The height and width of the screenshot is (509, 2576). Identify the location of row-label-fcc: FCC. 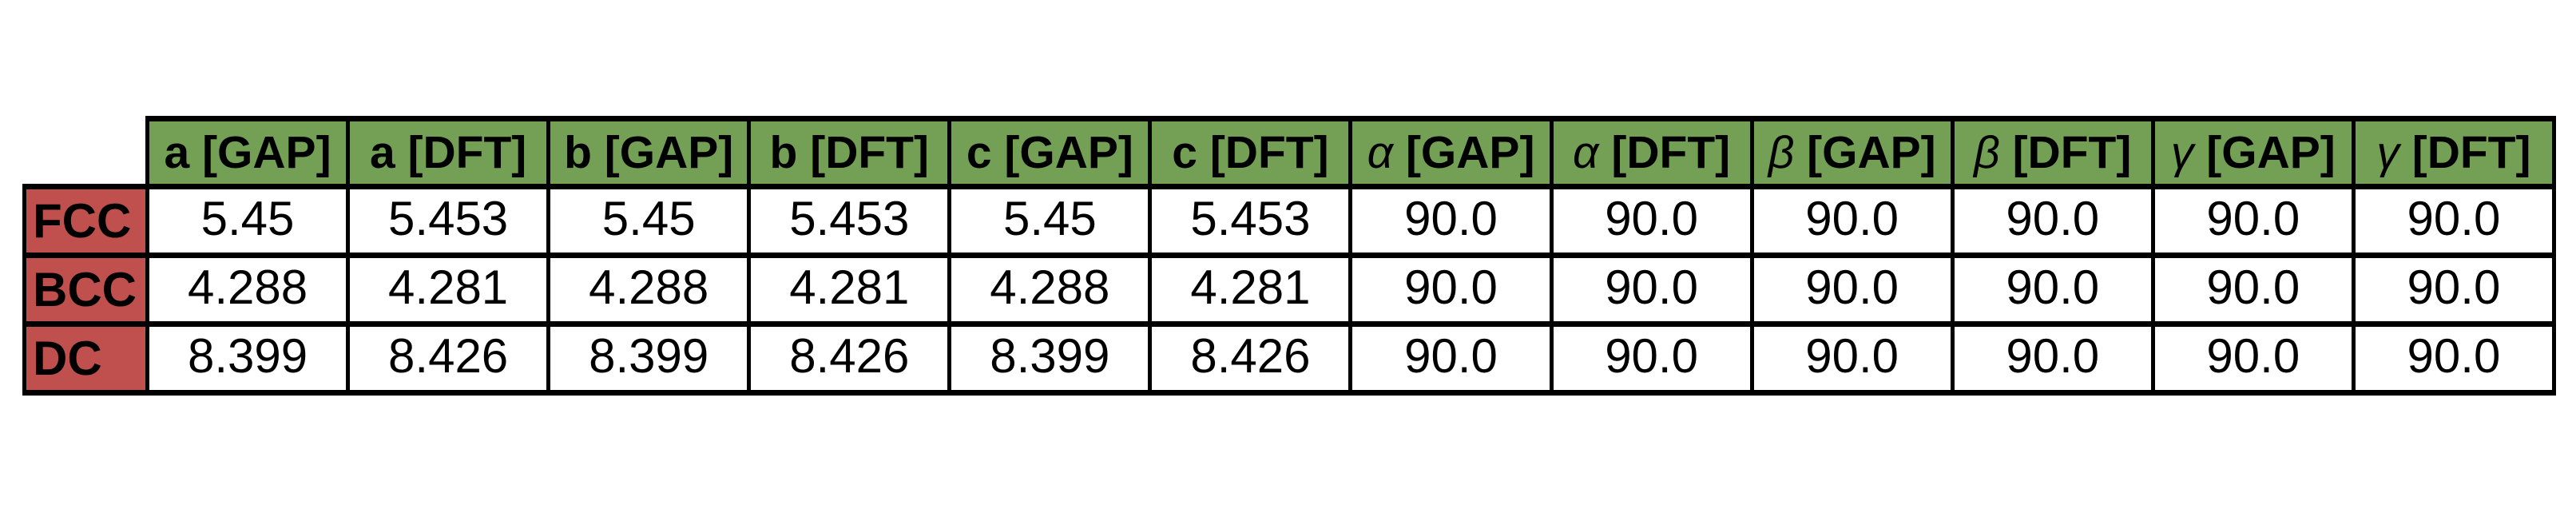
(85, 221).